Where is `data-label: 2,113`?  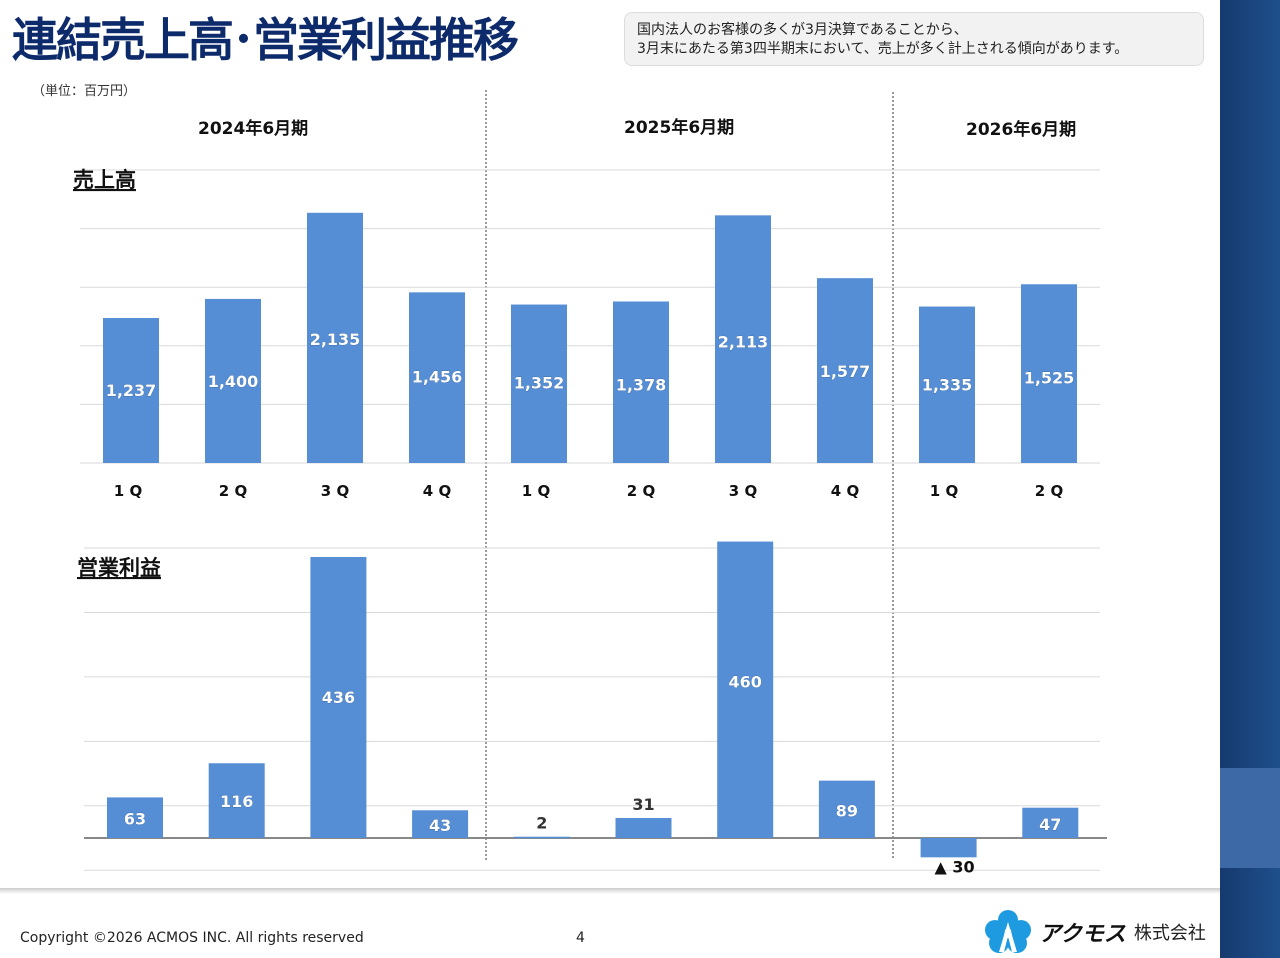 data-label: 2,113 is located at coordinates (743, 341).